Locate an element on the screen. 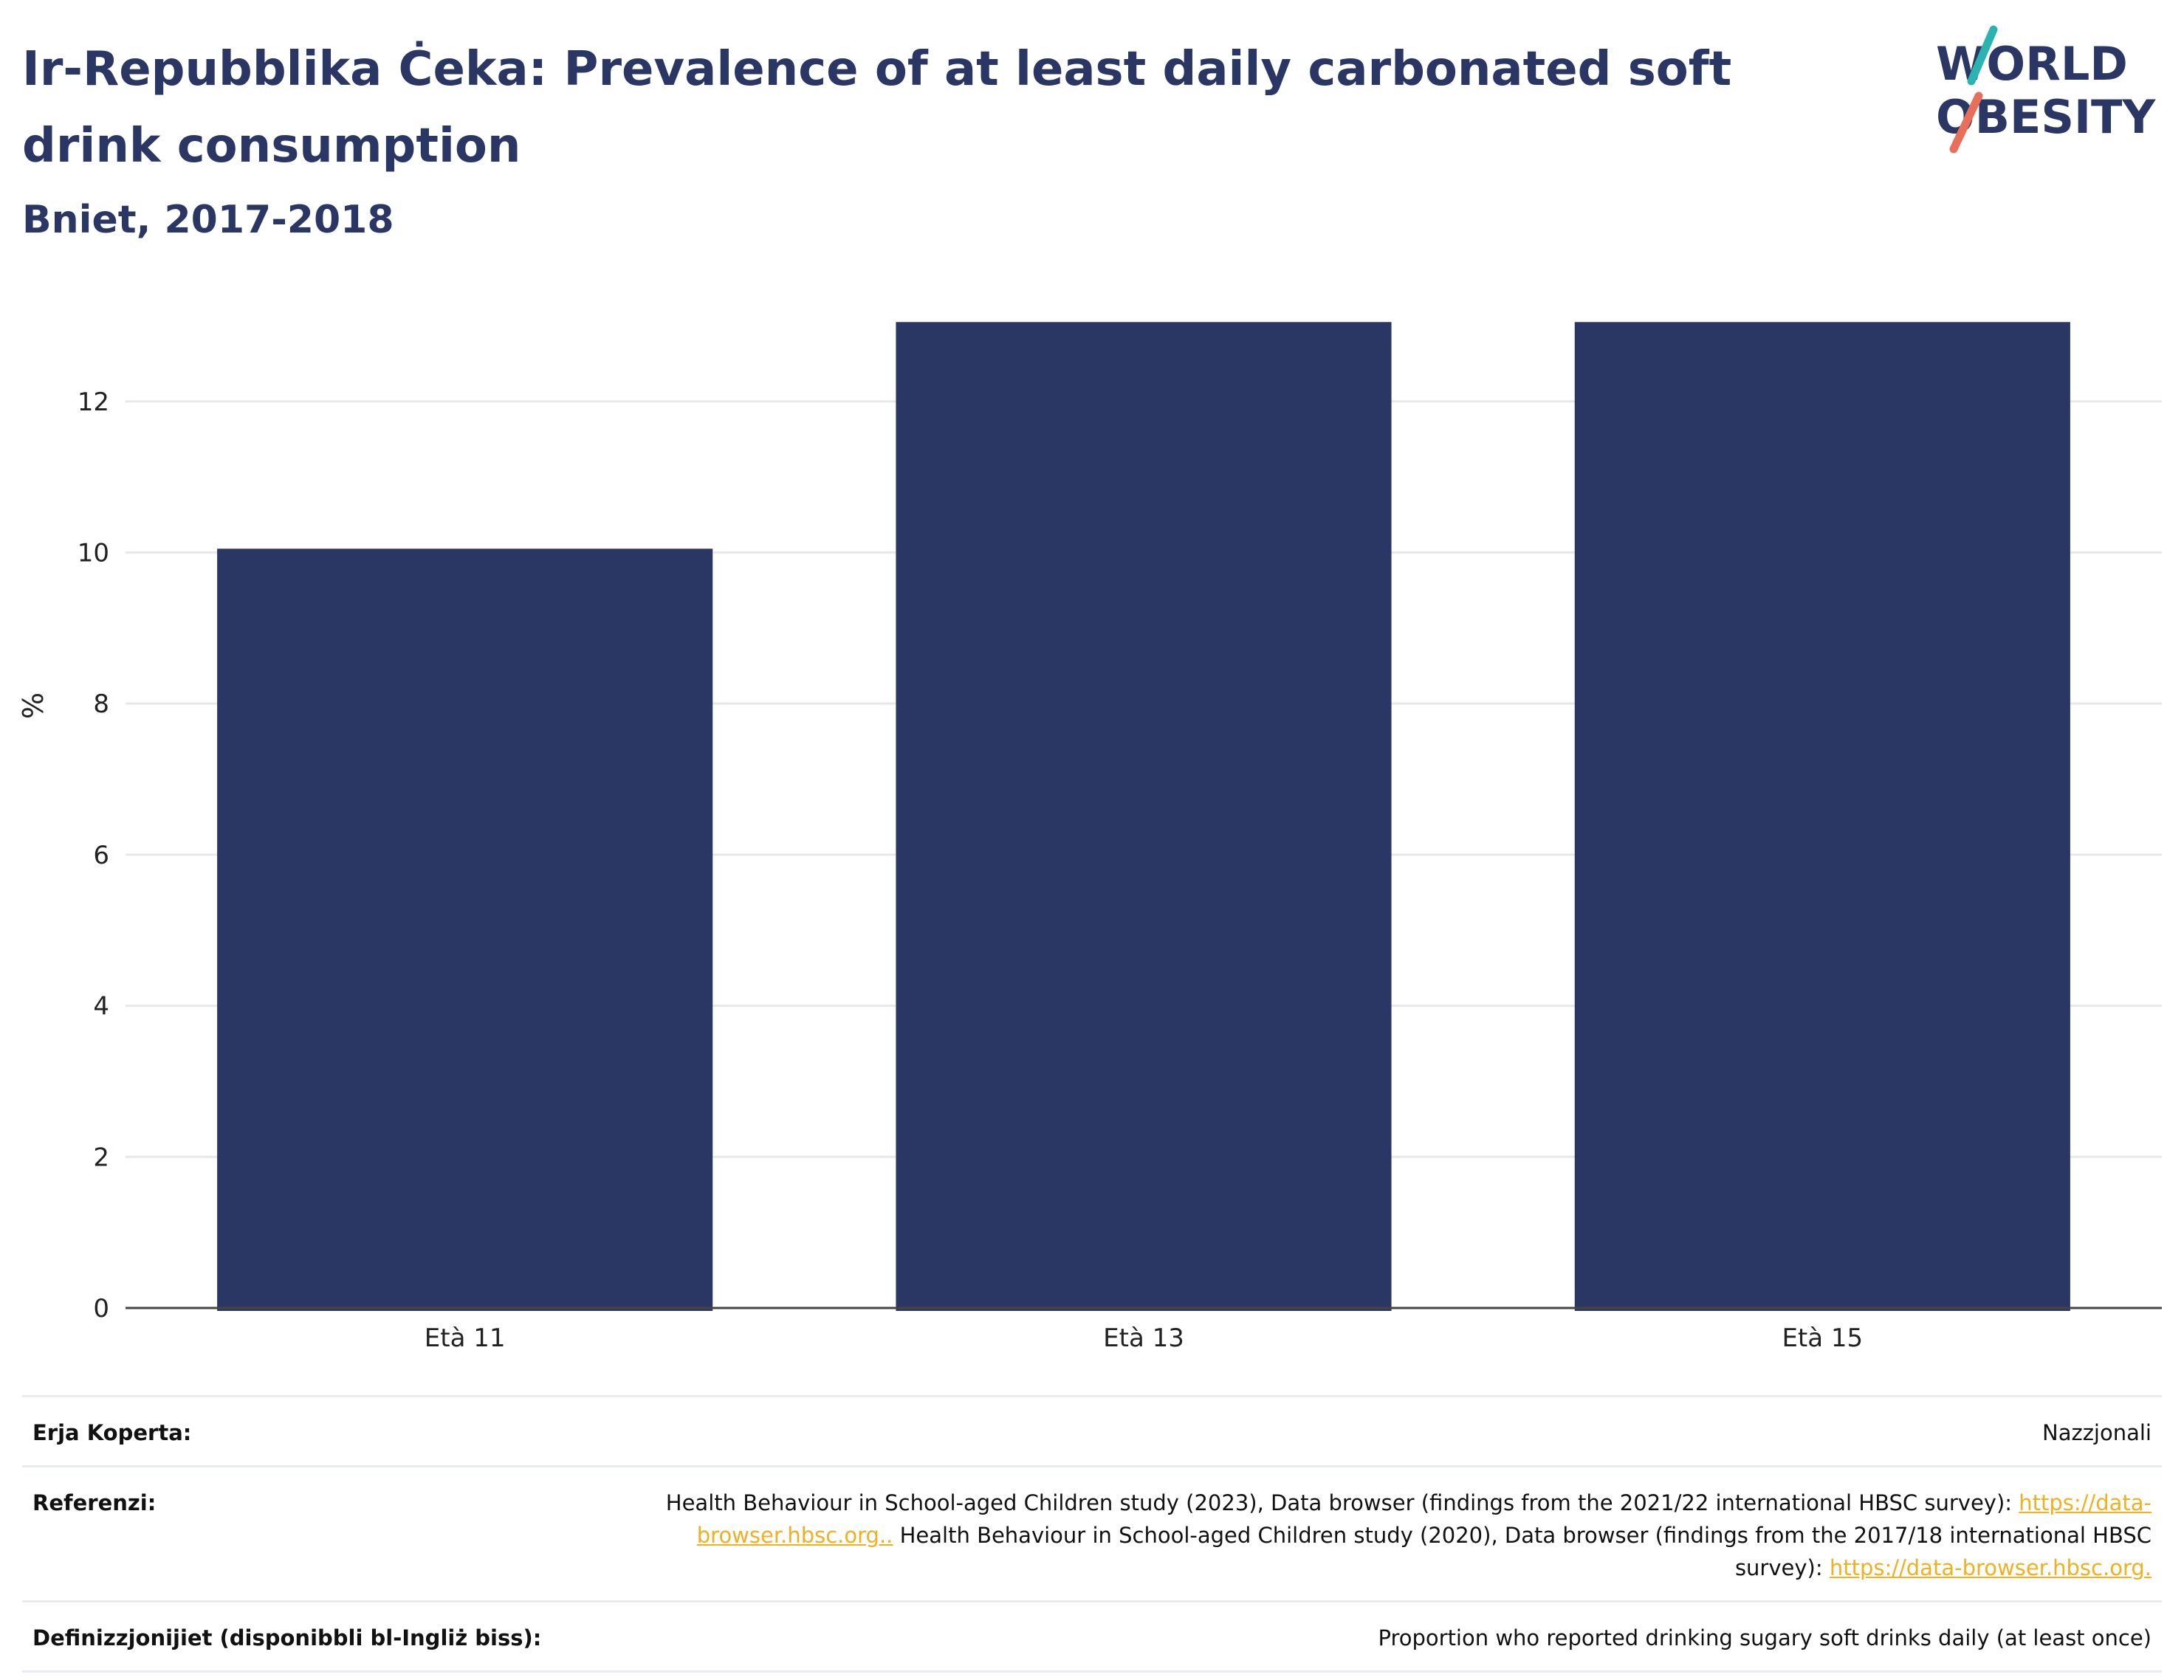 This screenshot has width=2184, height=1680. y-tick-label: 0 is located at coordinates (101, 1309).